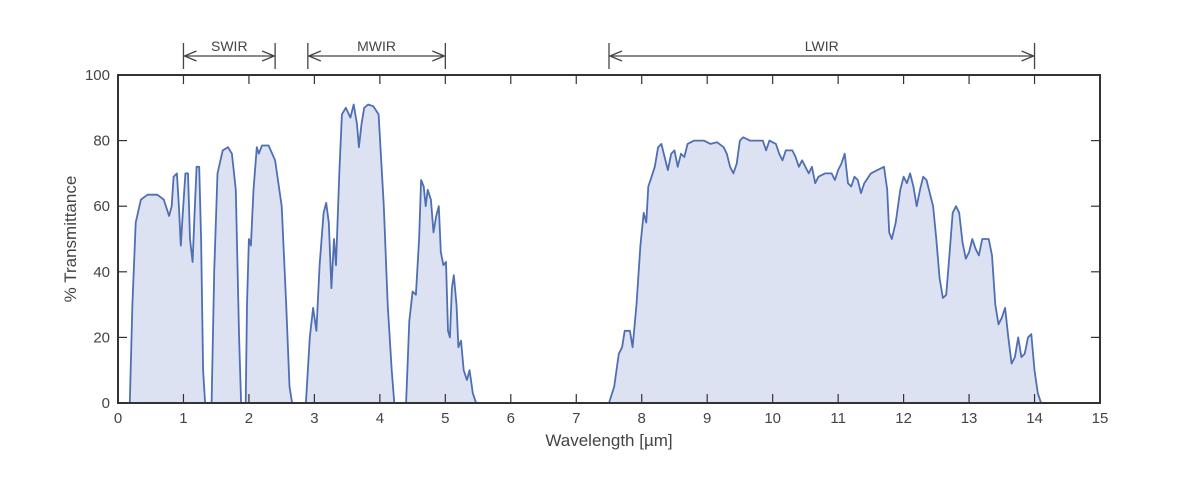  Describe the element at coordinates (903, 418) in the screenshot. I see `x-tick-label: 12` at that location.